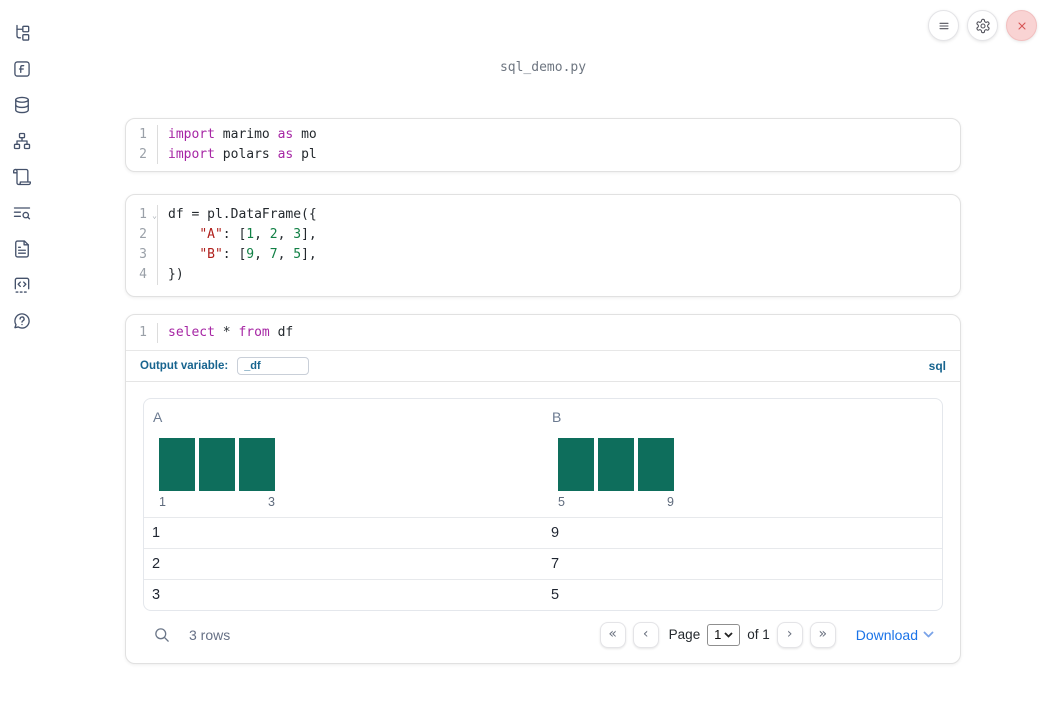 The image size is (1043, 713). Describe the element at coordinates (555, 532) in the screenshot. I see `table-cell: 9` at that location.